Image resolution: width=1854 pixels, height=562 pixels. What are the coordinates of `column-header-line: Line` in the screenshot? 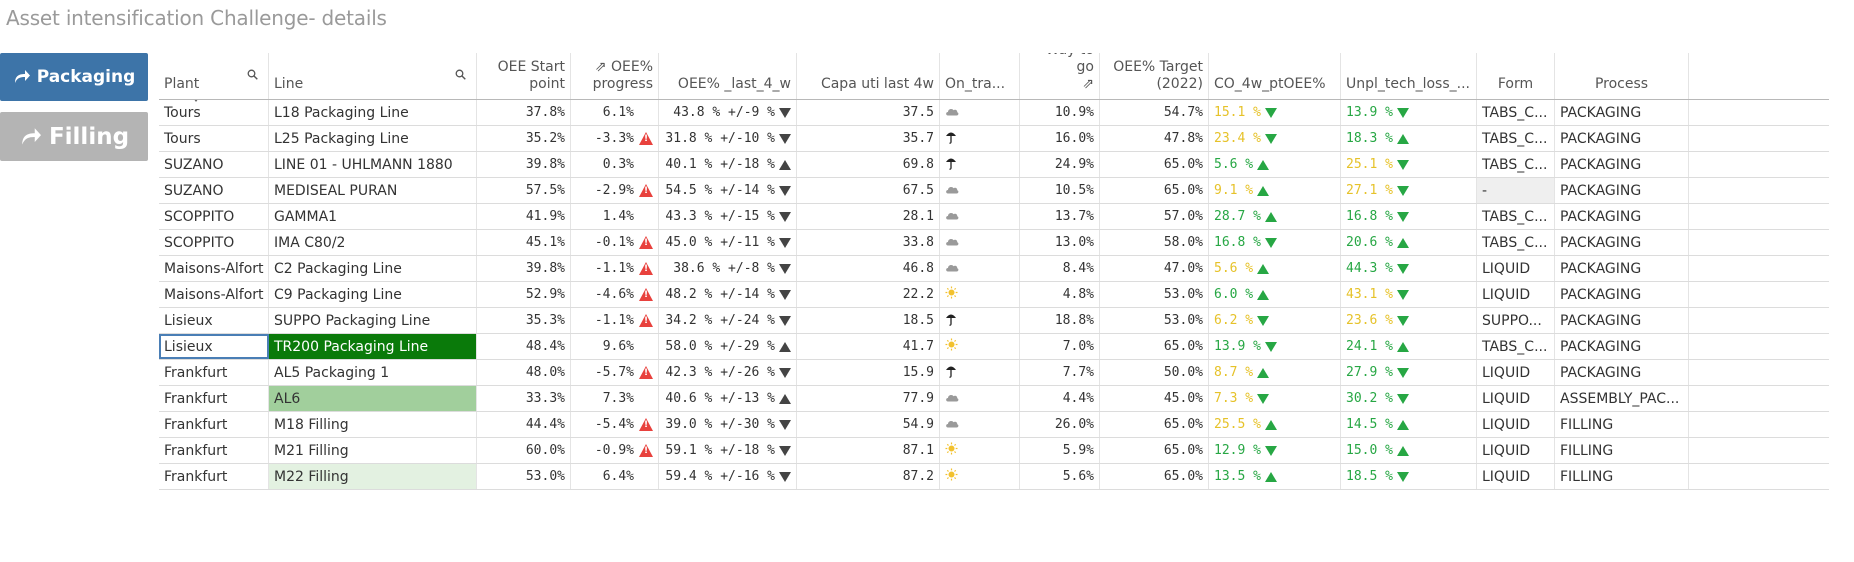 It's located at (373, 76).